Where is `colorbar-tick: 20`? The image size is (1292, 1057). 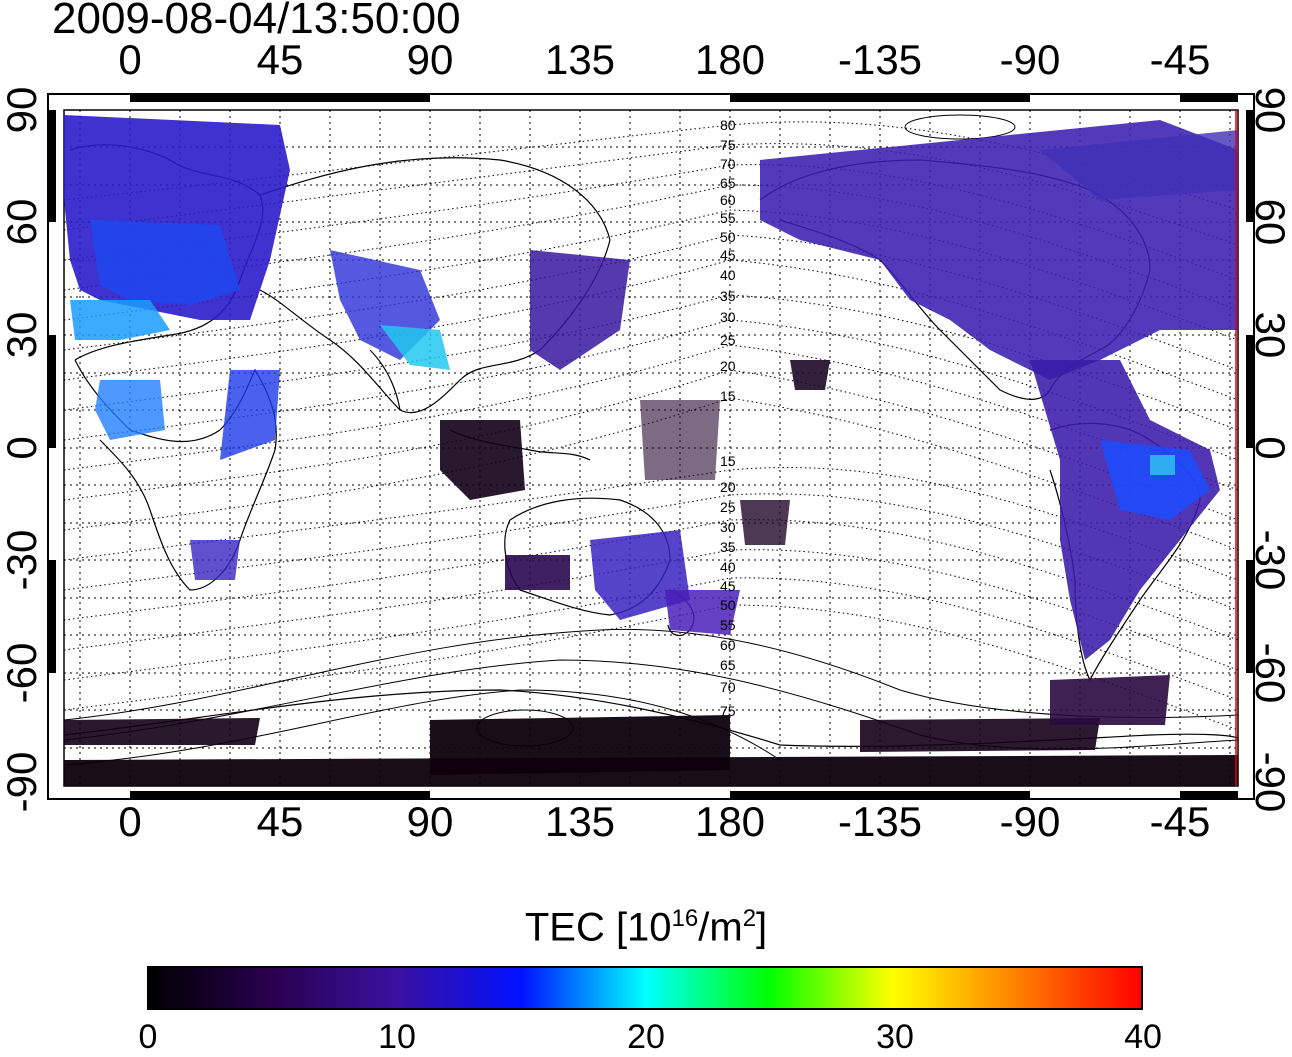
colorbar-tick: 20 is located at coordinates (646, 1037).